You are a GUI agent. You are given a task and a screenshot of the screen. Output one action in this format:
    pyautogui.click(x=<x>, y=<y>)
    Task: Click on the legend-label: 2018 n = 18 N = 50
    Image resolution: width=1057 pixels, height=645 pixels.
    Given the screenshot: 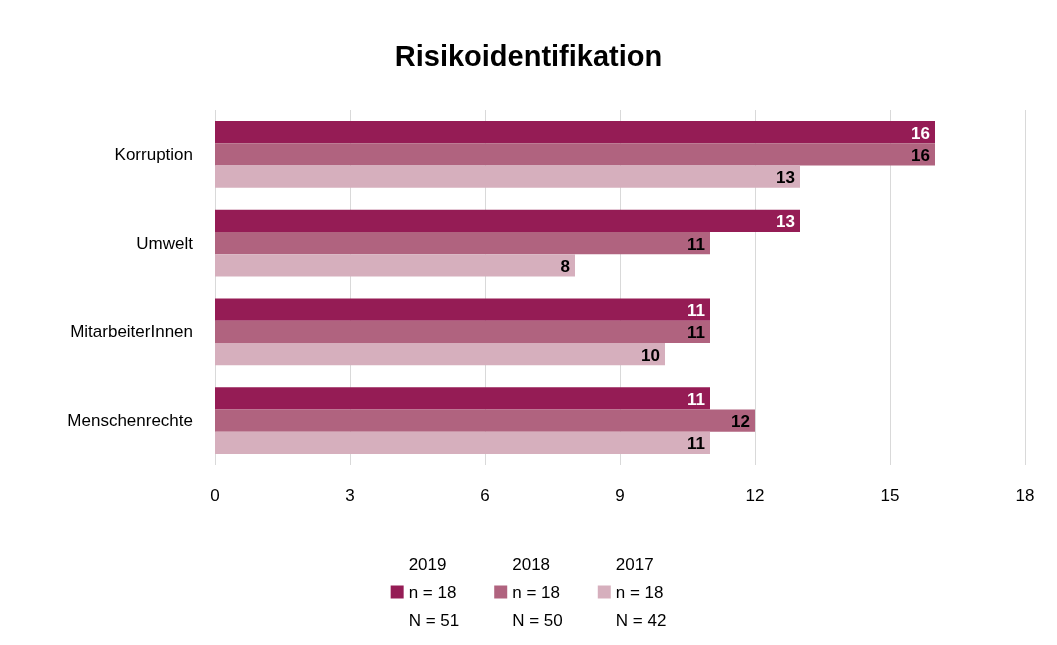 What is the action you would take?
    pyautogui.click(x=537, y=592)
    